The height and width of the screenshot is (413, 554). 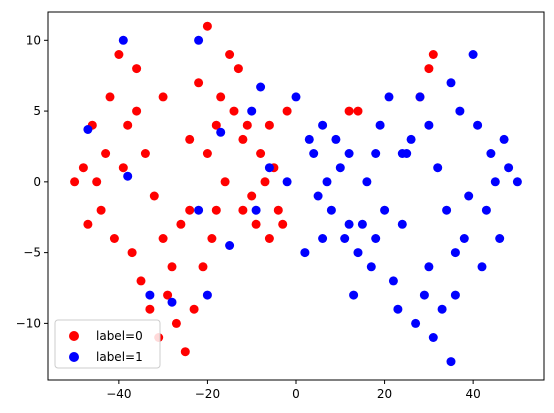 I want to click on x-tick-label: 20, so click(x=384, y=394).